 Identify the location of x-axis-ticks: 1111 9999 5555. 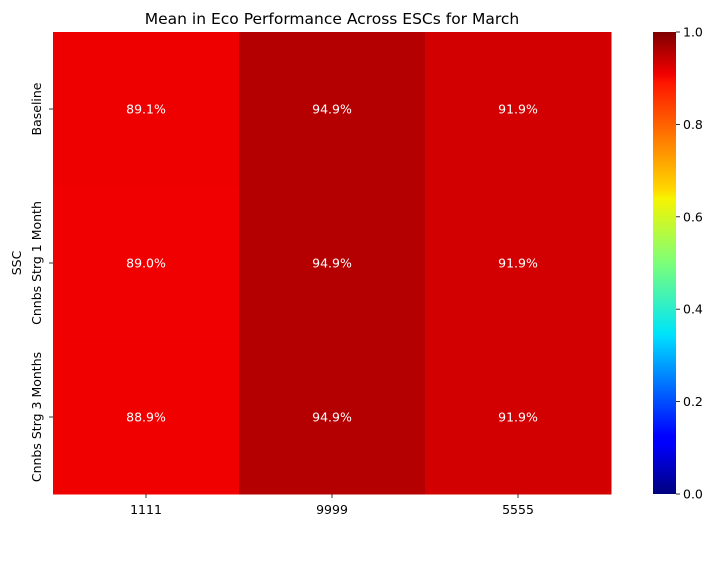
(332, 505).